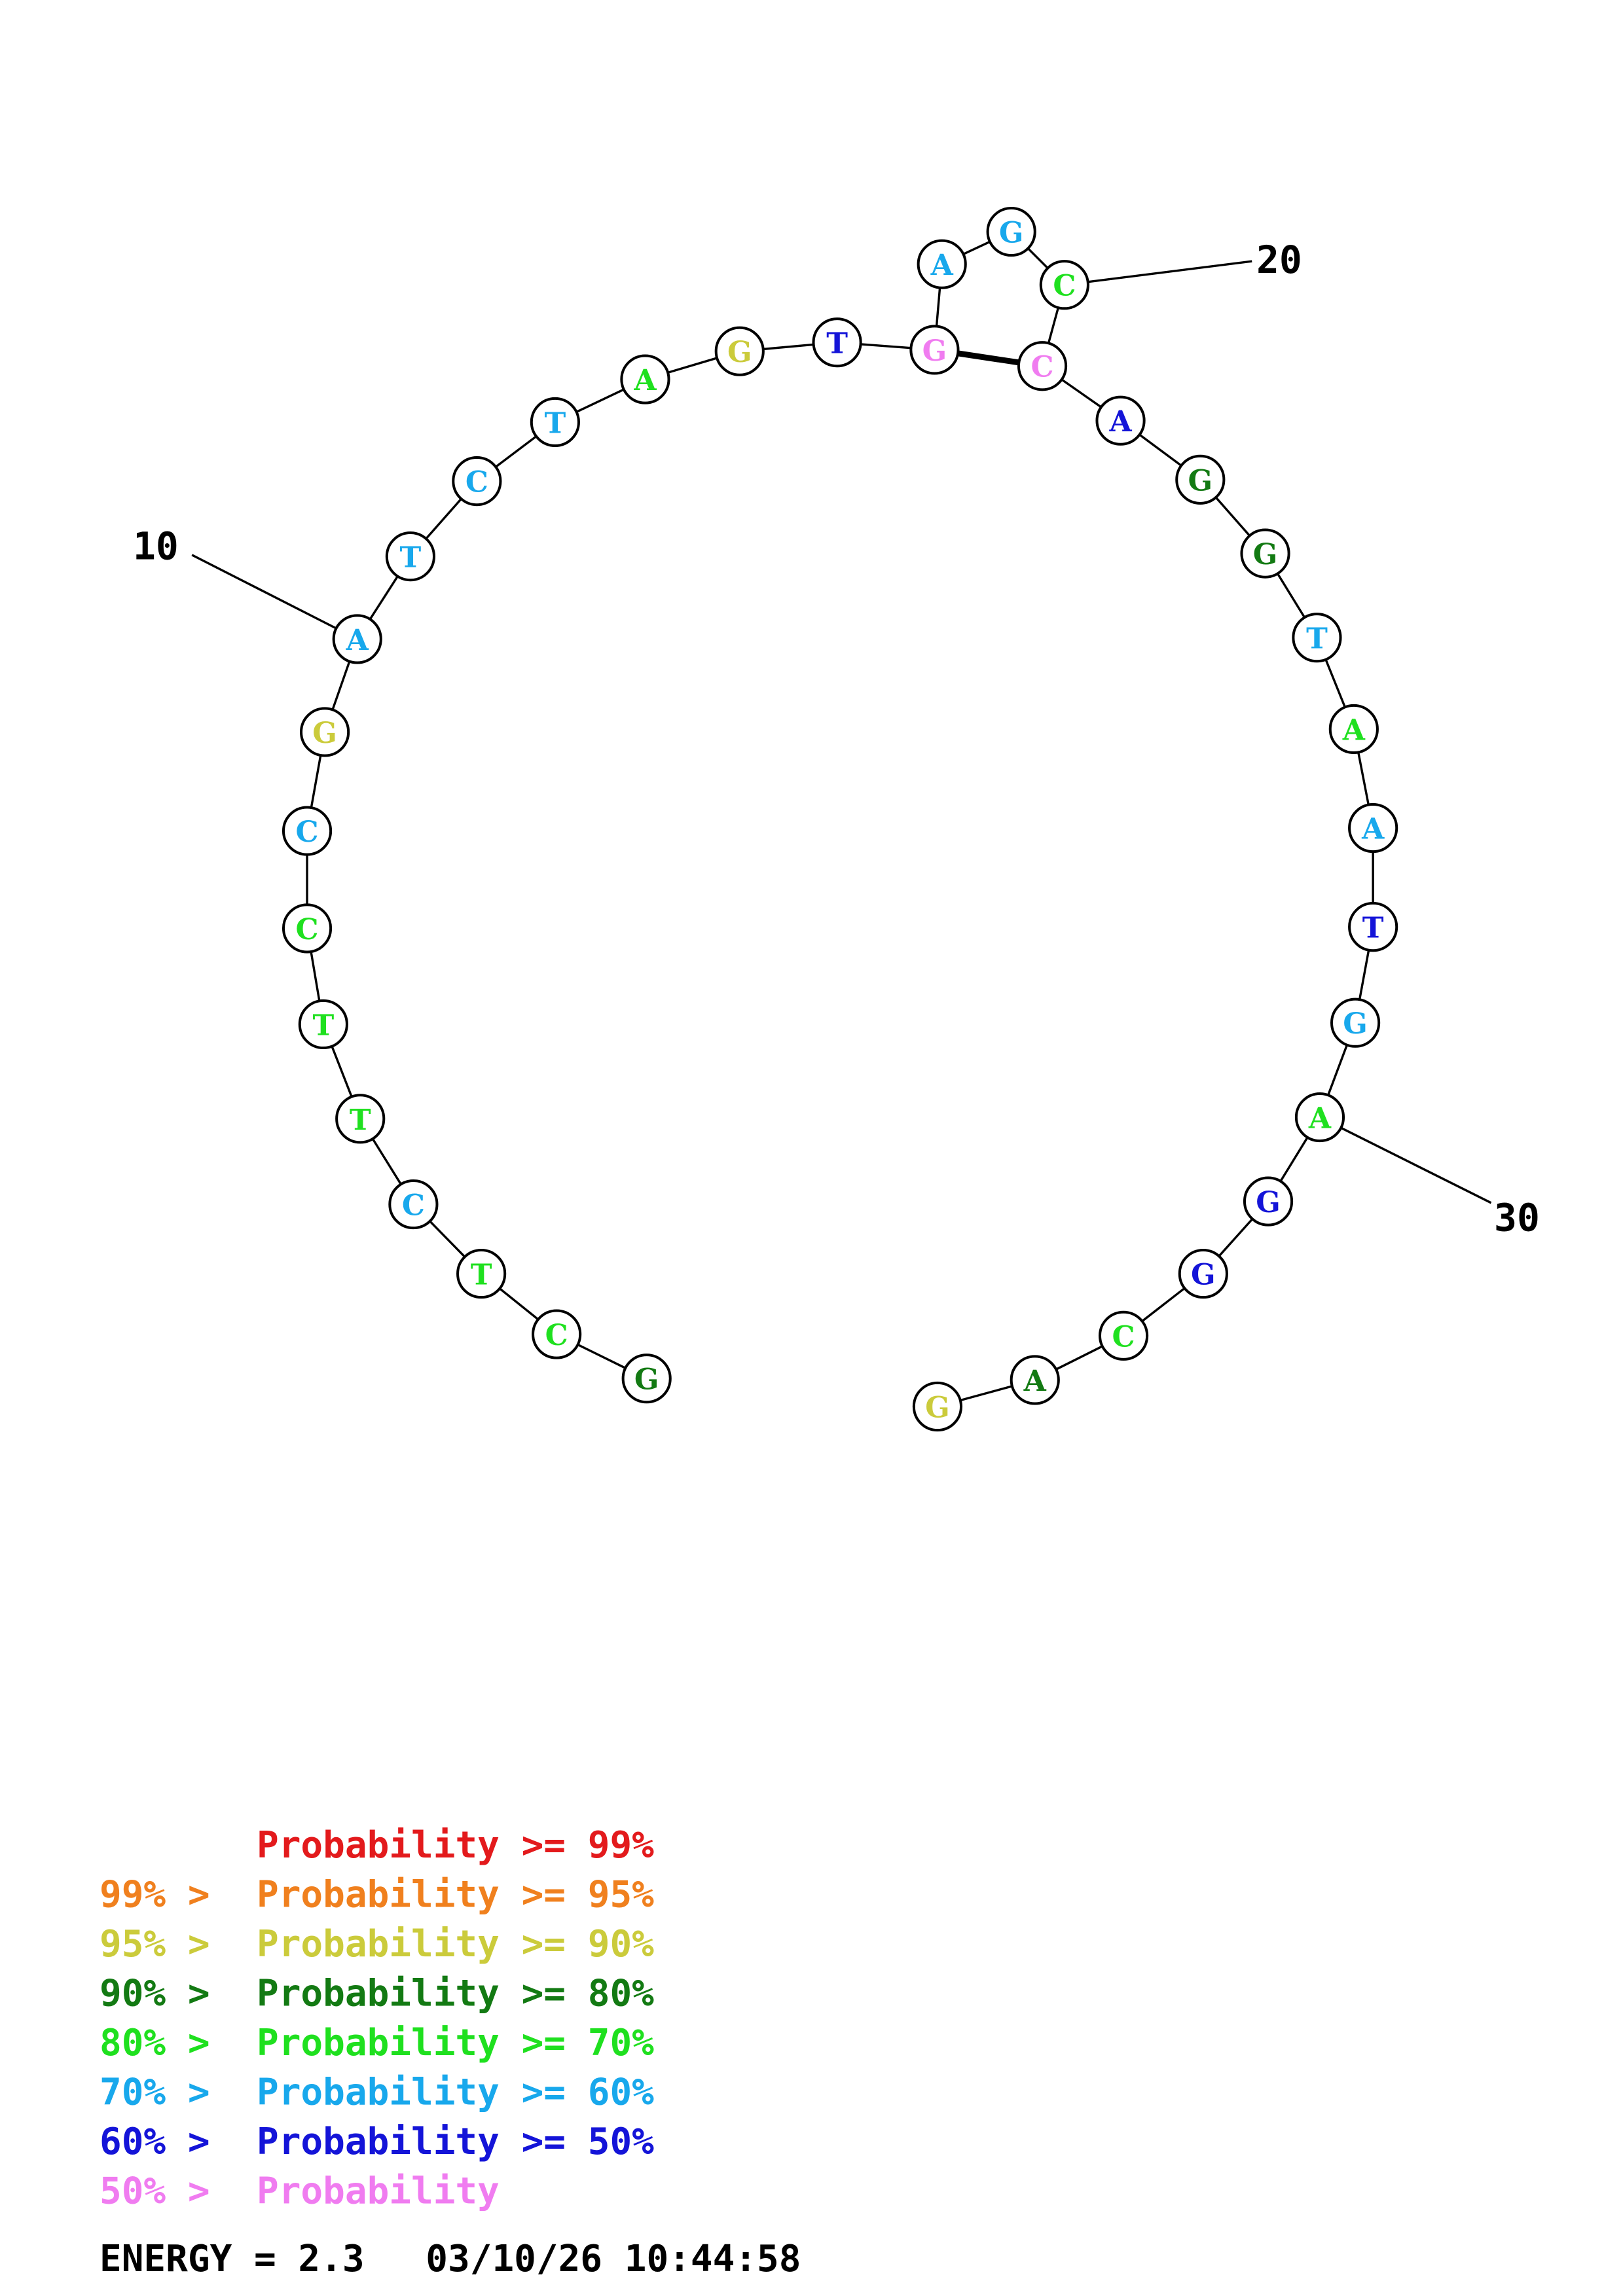  I want to click on legend-prefix: 60% >, so click(155, 2142).